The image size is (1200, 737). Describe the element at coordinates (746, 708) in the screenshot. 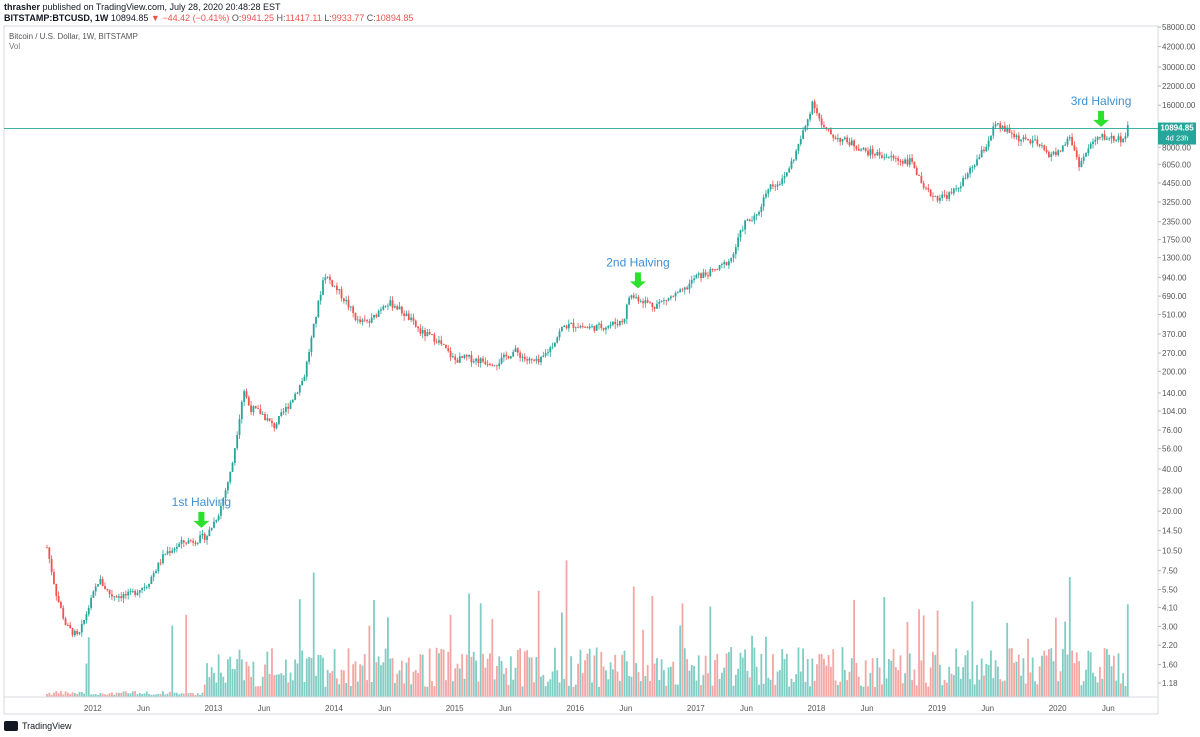

I see `x-tick-label: Jun` at that location.